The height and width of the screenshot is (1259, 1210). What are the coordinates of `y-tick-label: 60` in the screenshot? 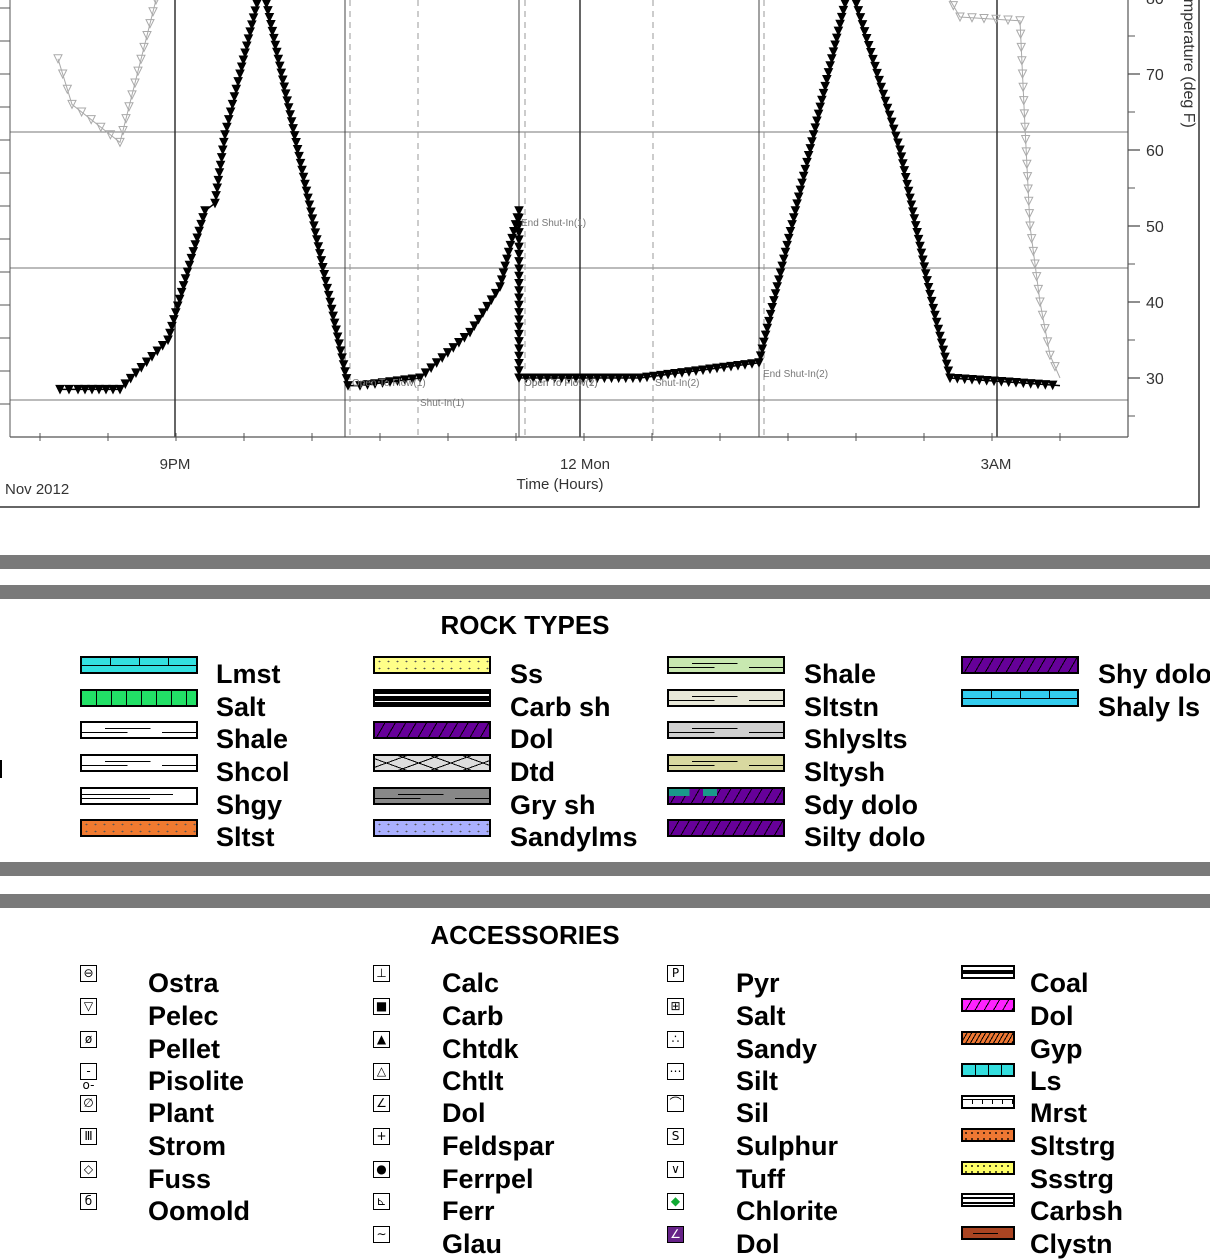 It's located at (1155, 151).